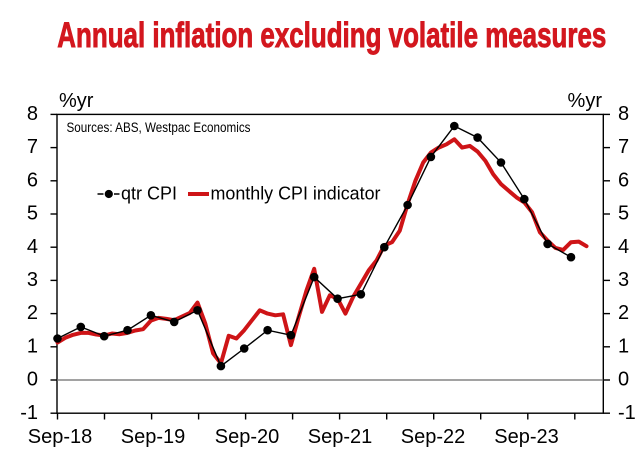 The height and width of the screenshot is (453, 642). What do you see at coordinates (433, 437) in the screenshot?
I see `svg-text: Sep-22` at bounding box center [433, 437].